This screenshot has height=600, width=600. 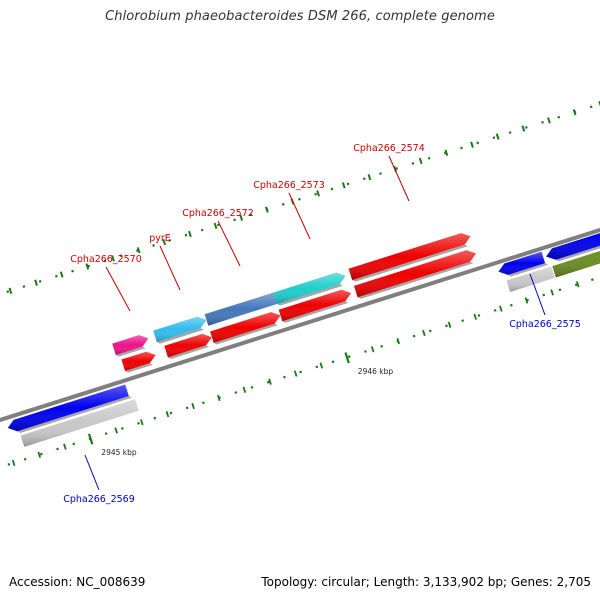 I want to click on gene-block-pyre, so click(x=180, y=330).